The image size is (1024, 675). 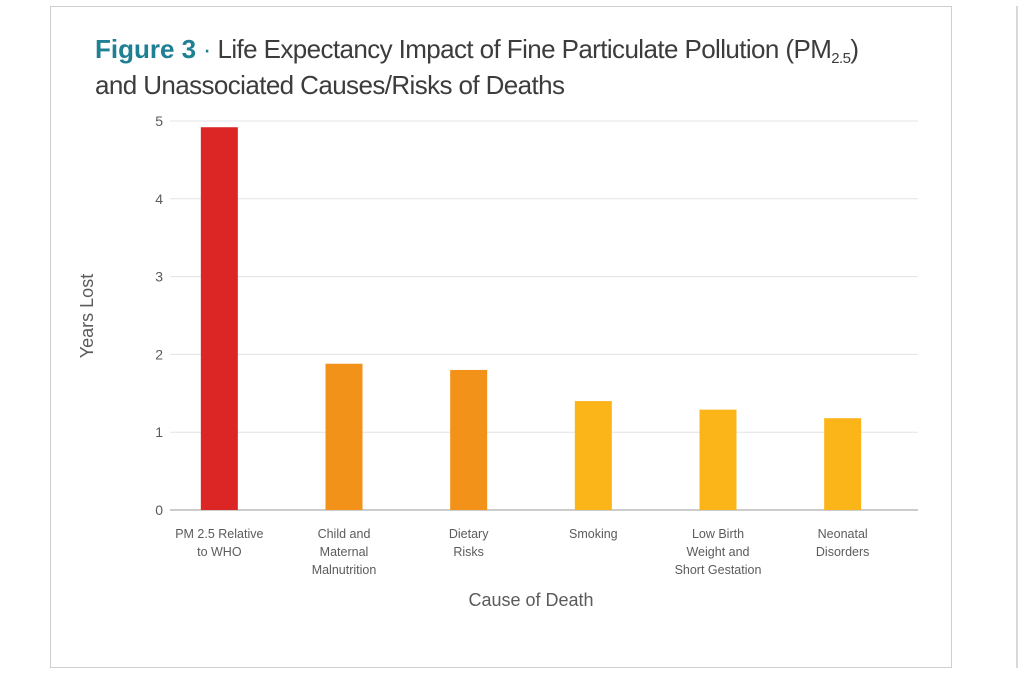 I want to click on x-tick-label-2-line-2: Maternal, so click(x=344, y=552).